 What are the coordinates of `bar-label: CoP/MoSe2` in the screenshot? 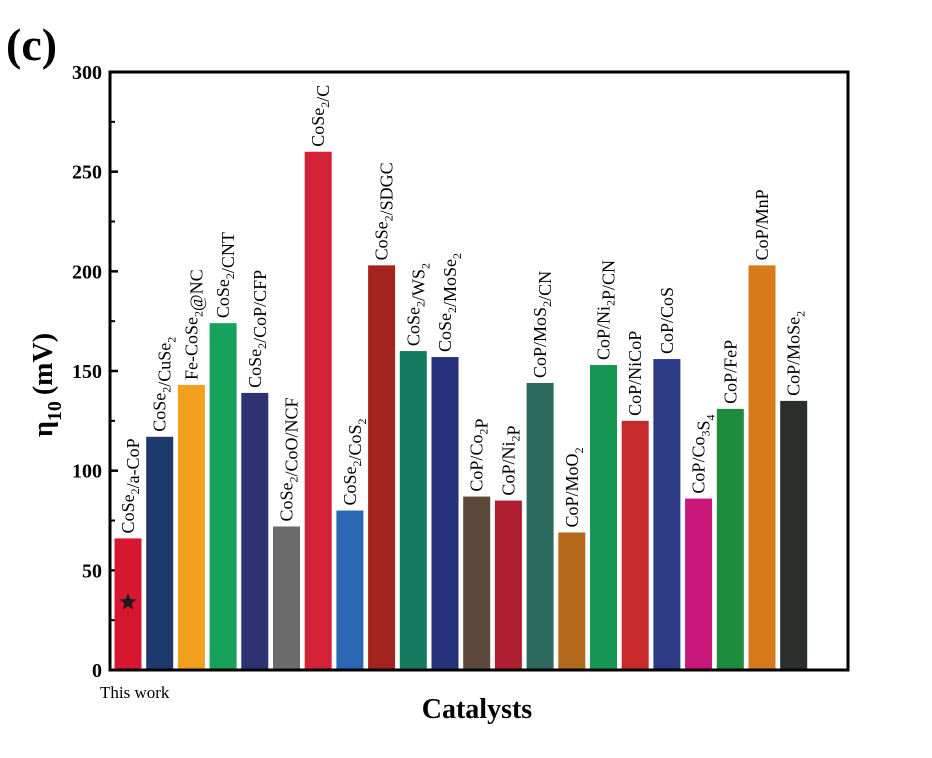 It's located at (796, 353).